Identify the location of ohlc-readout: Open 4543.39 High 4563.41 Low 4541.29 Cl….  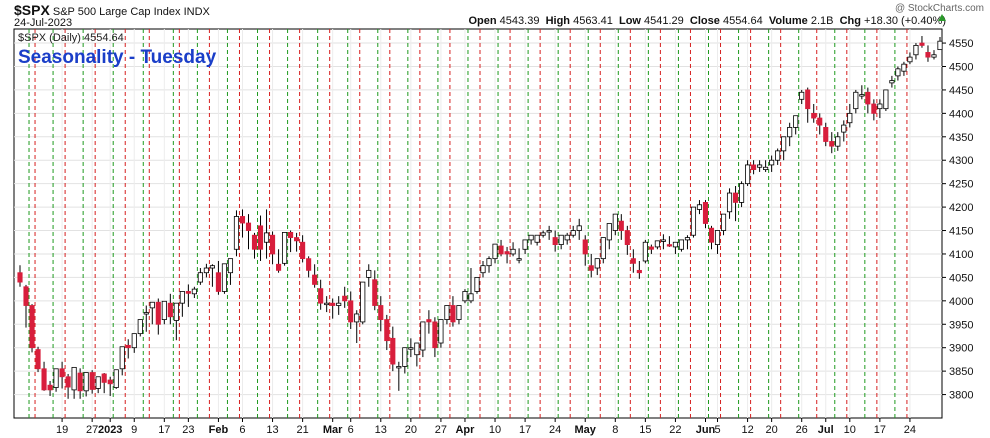
(707, 21).